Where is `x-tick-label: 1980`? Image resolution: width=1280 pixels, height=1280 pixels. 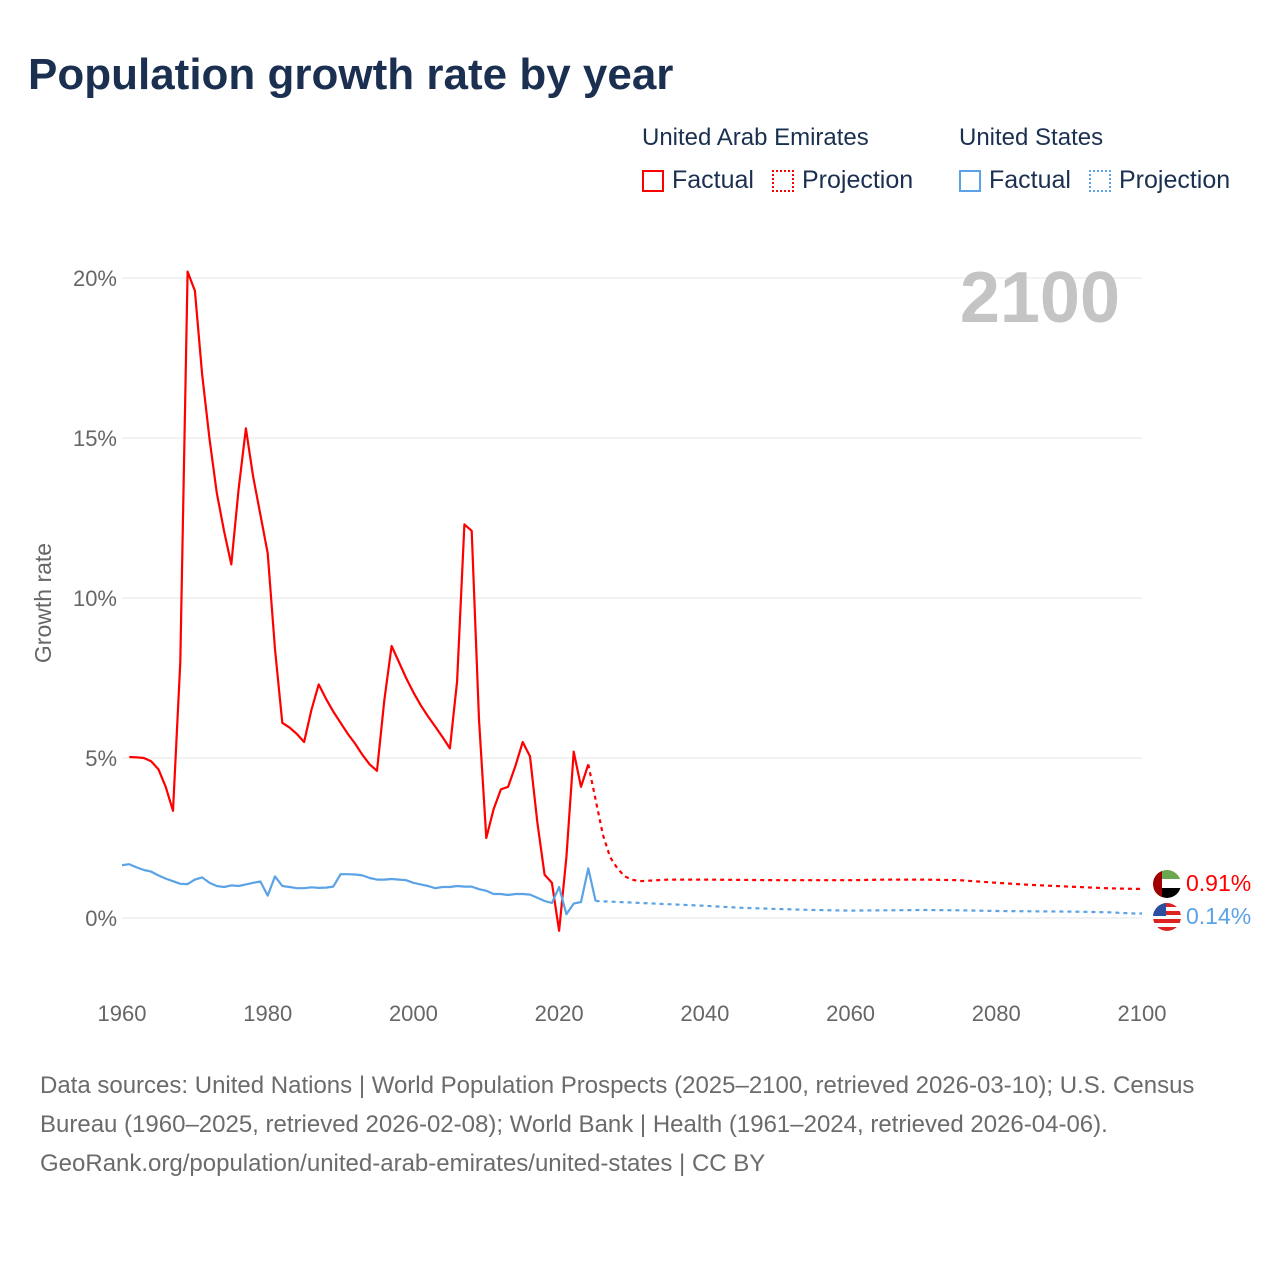
x-tick-label: 1980 is located at coordinates (267, 1013).